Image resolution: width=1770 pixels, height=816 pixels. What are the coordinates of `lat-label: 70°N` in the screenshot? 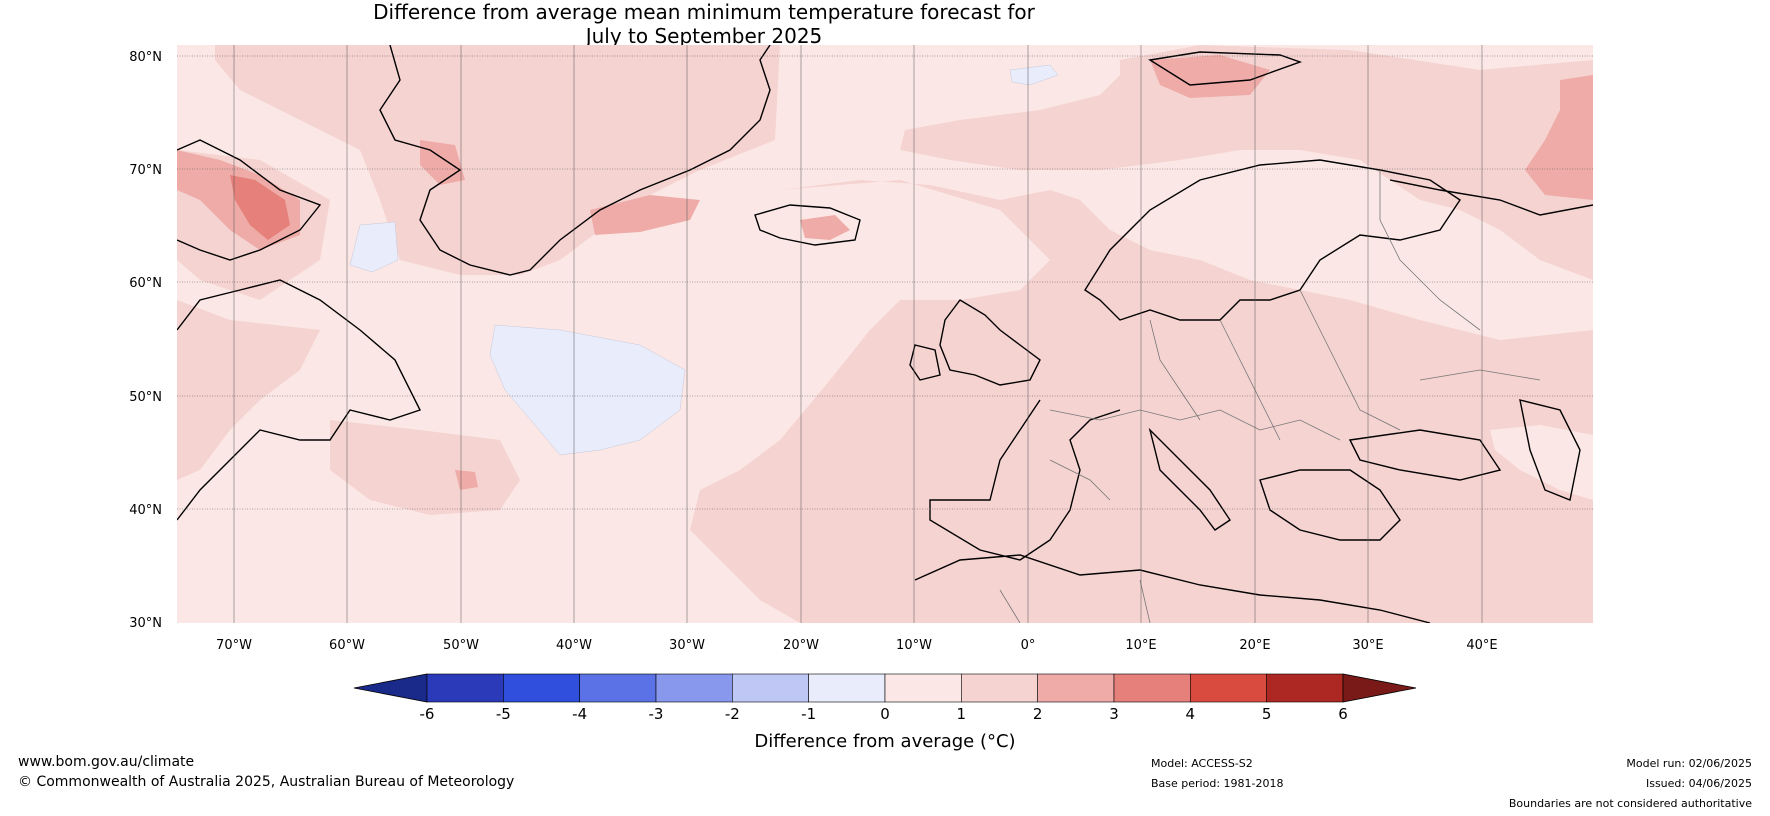 It's located at (145, 170).